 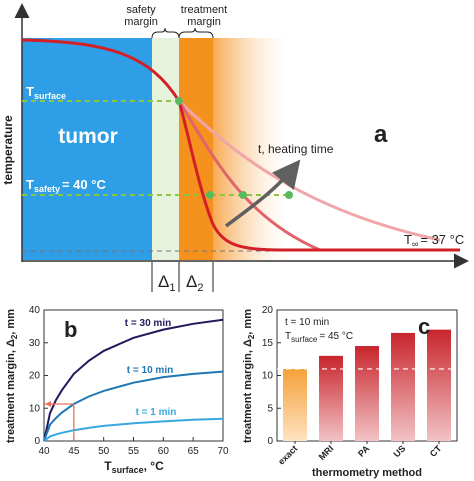 What do you see at coordinates (436, 451) in the screenshot?
I see `x-tick-label-c: CT` at bounding box center [436, 451].